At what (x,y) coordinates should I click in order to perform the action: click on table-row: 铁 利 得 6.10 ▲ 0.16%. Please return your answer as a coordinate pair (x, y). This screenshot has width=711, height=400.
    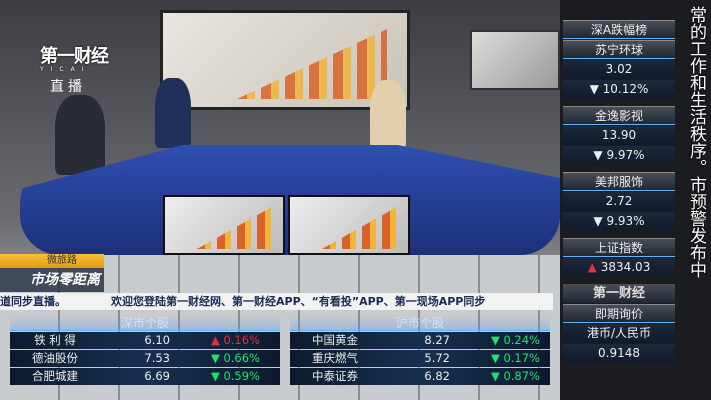
    Looking at the image, I should click on (145, 340).